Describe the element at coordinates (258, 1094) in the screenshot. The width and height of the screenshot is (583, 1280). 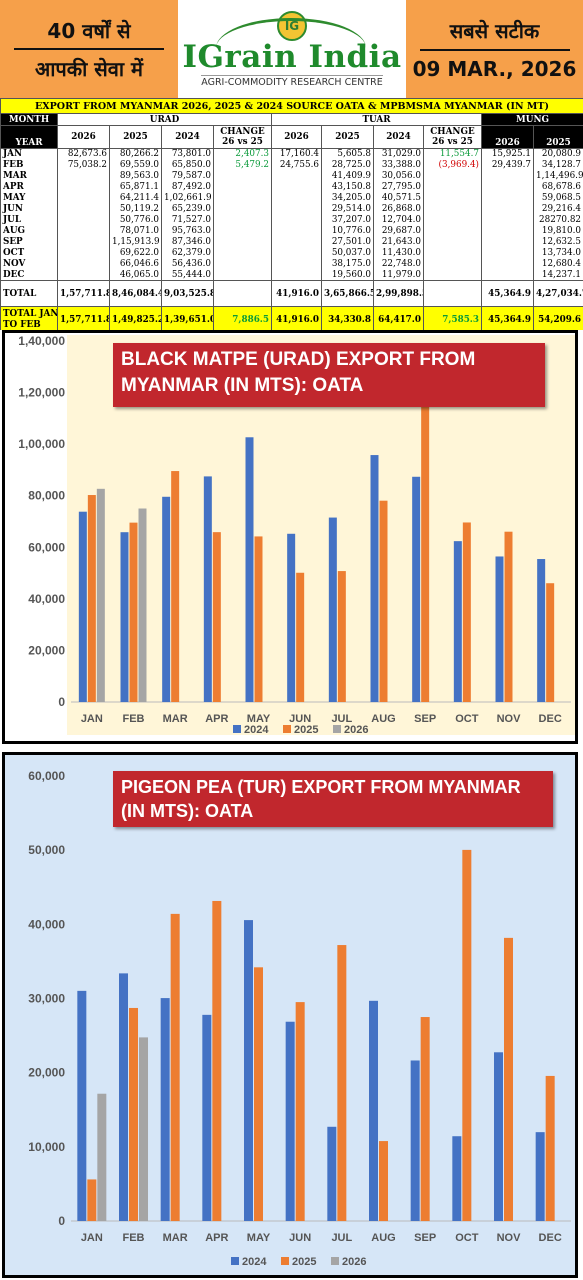
I see `bar-2025-may` at that location.